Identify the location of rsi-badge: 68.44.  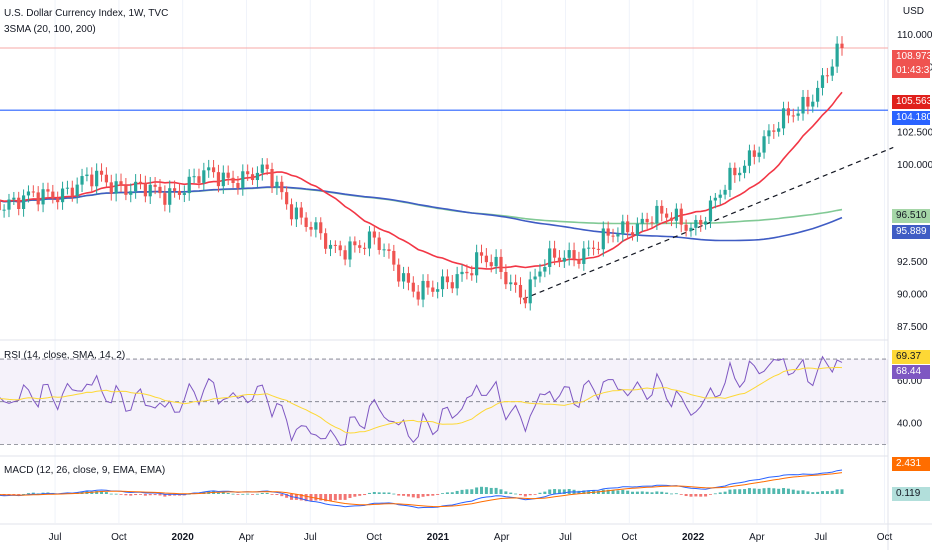
(911, 372).